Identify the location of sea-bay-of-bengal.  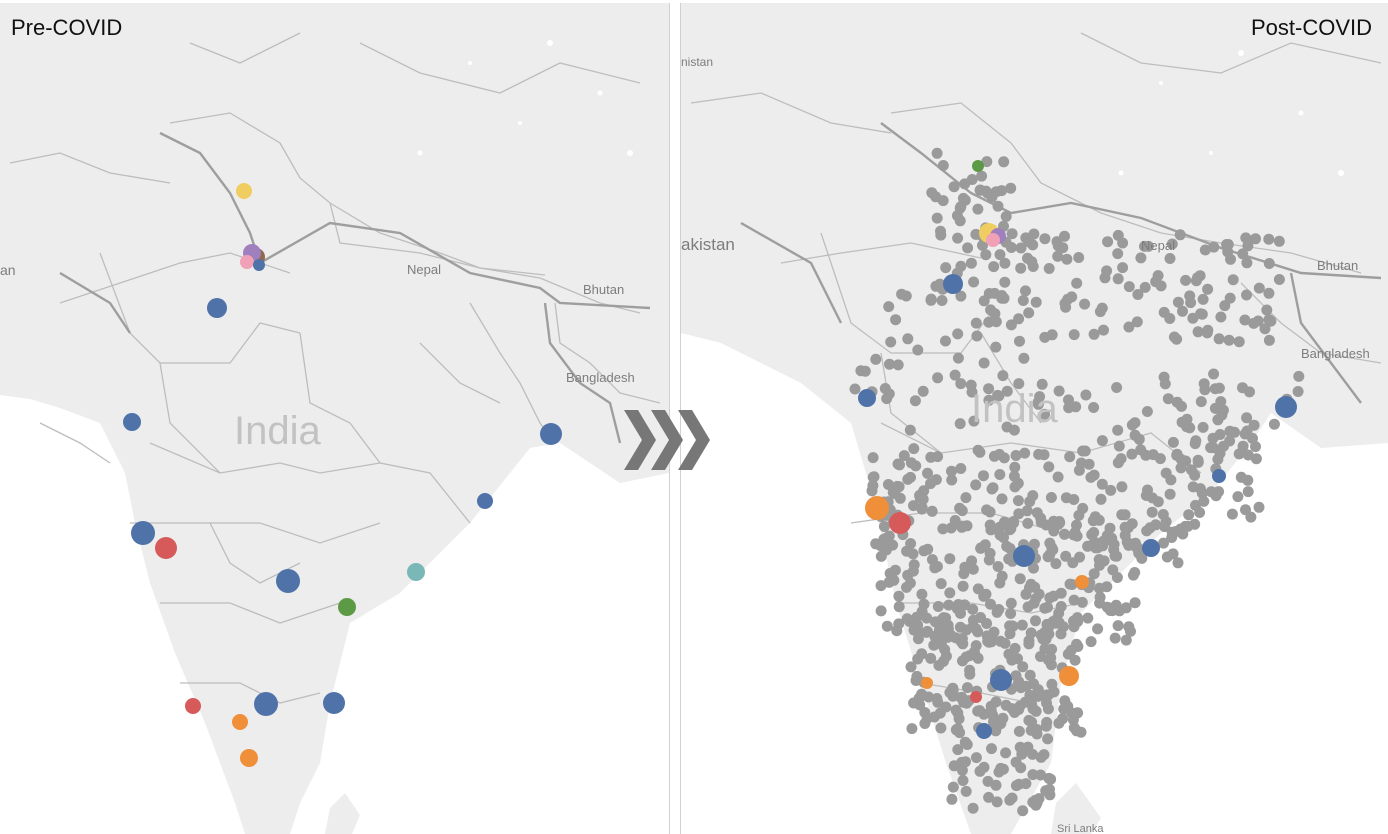
(1199, 623).